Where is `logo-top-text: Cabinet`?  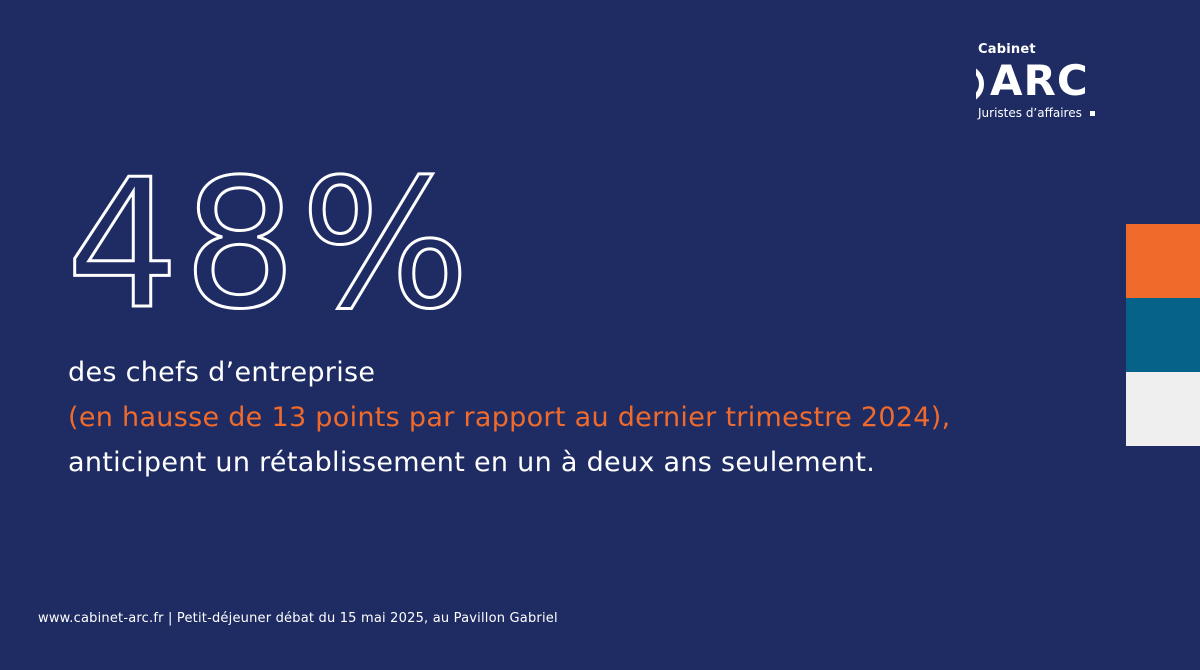
logo-top-text: Cabinet is located at coordinates (1007, 49).